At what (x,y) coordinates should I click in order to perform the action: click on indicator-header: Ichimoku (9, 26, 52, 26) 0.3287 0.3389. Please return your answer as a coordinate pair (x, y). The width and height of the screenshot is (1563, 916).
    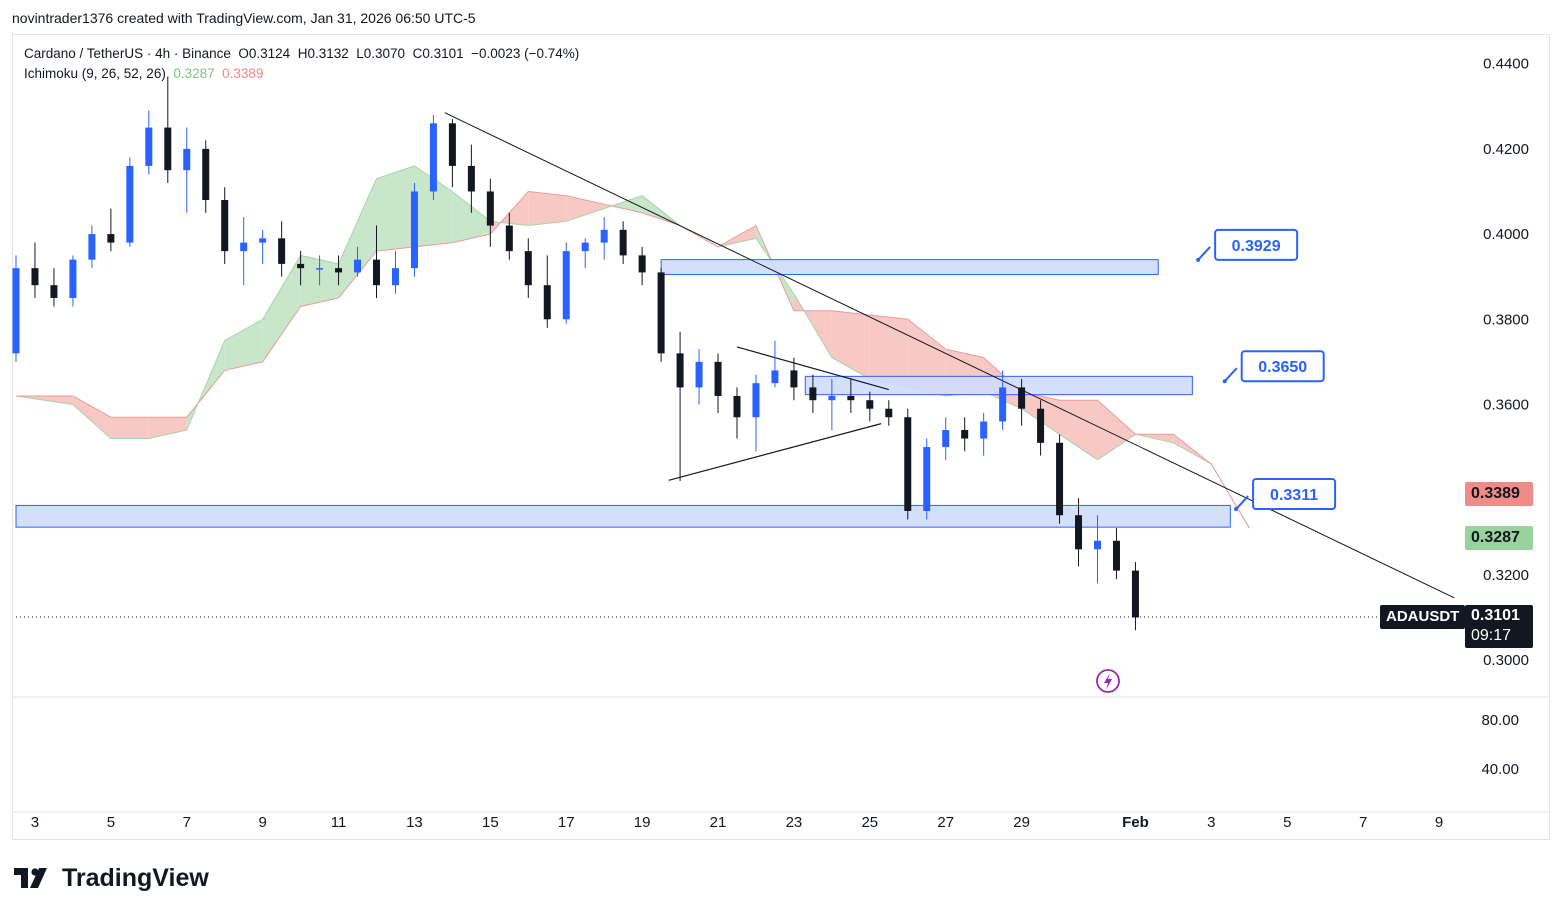
    Looking at the image, I should click on (143, 73).